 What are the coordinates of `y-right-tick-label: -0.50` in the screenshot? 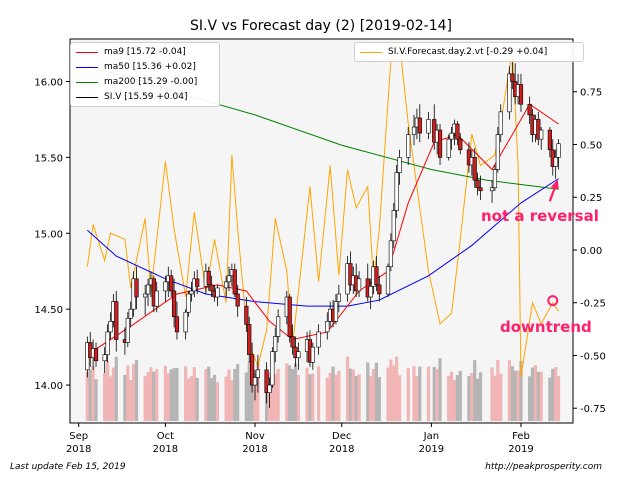 It's located at (593, 356).